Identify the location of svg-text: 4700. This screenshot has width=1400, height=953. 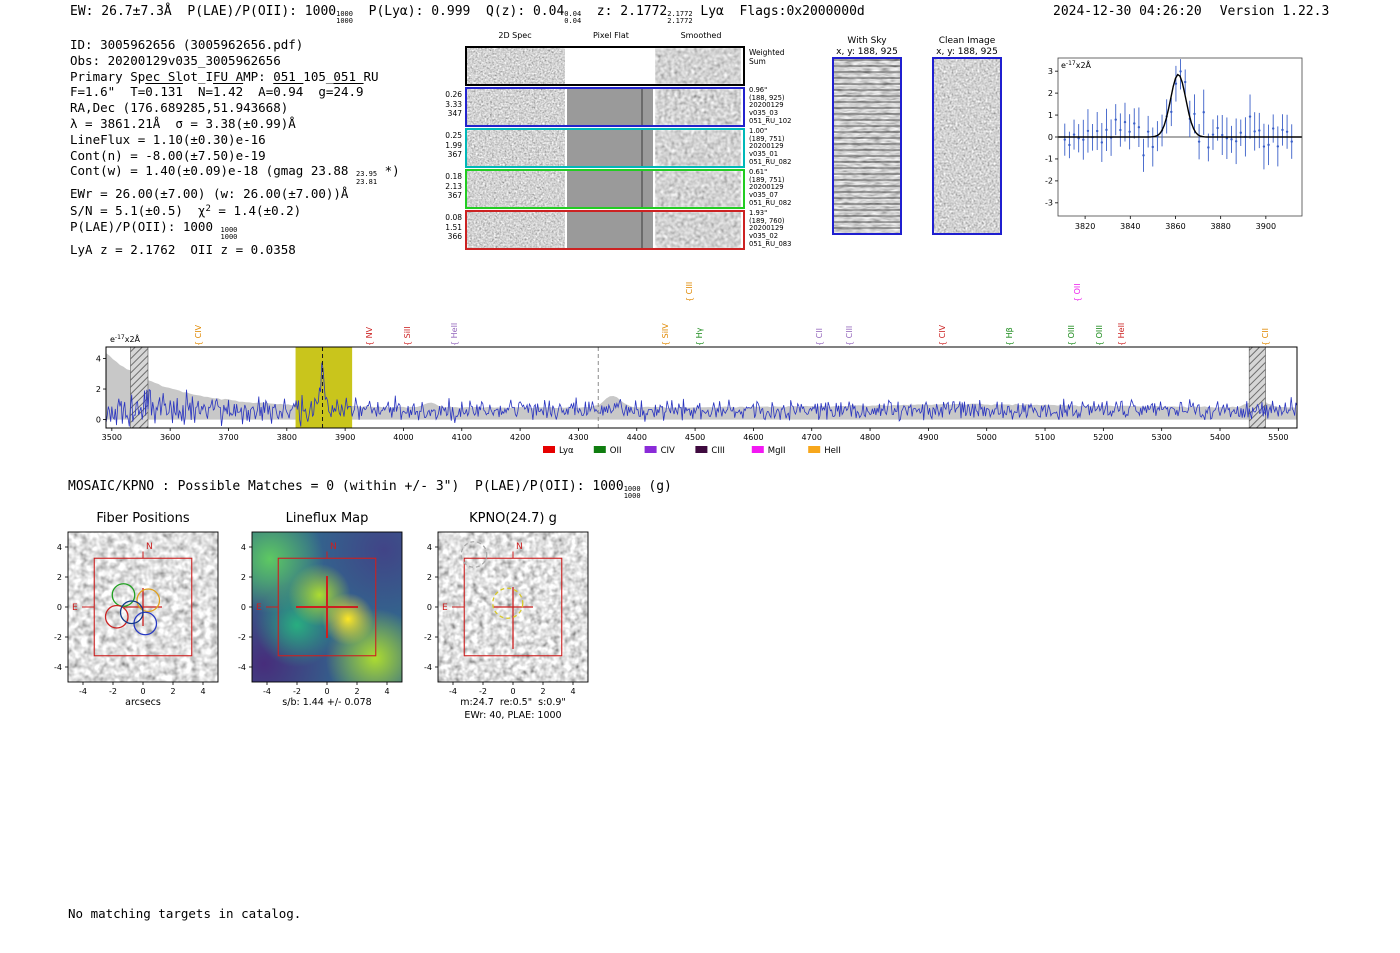
(812, 437).